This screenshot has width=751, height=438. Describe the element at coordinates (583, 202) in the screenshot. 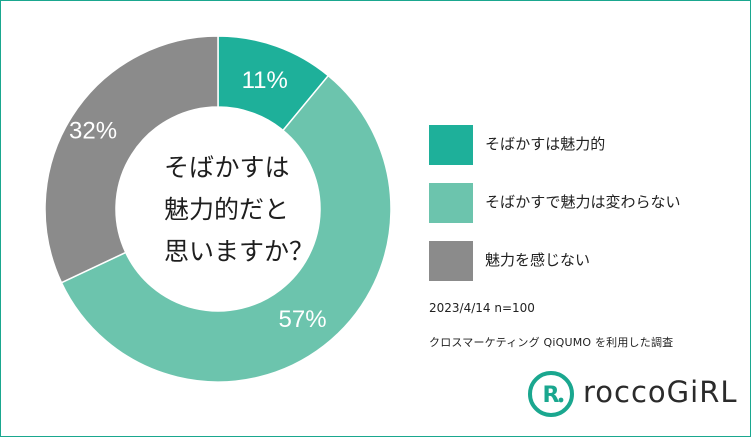

I see `legend-label-no-change: そばかすで魅力は変わらない` at that location.